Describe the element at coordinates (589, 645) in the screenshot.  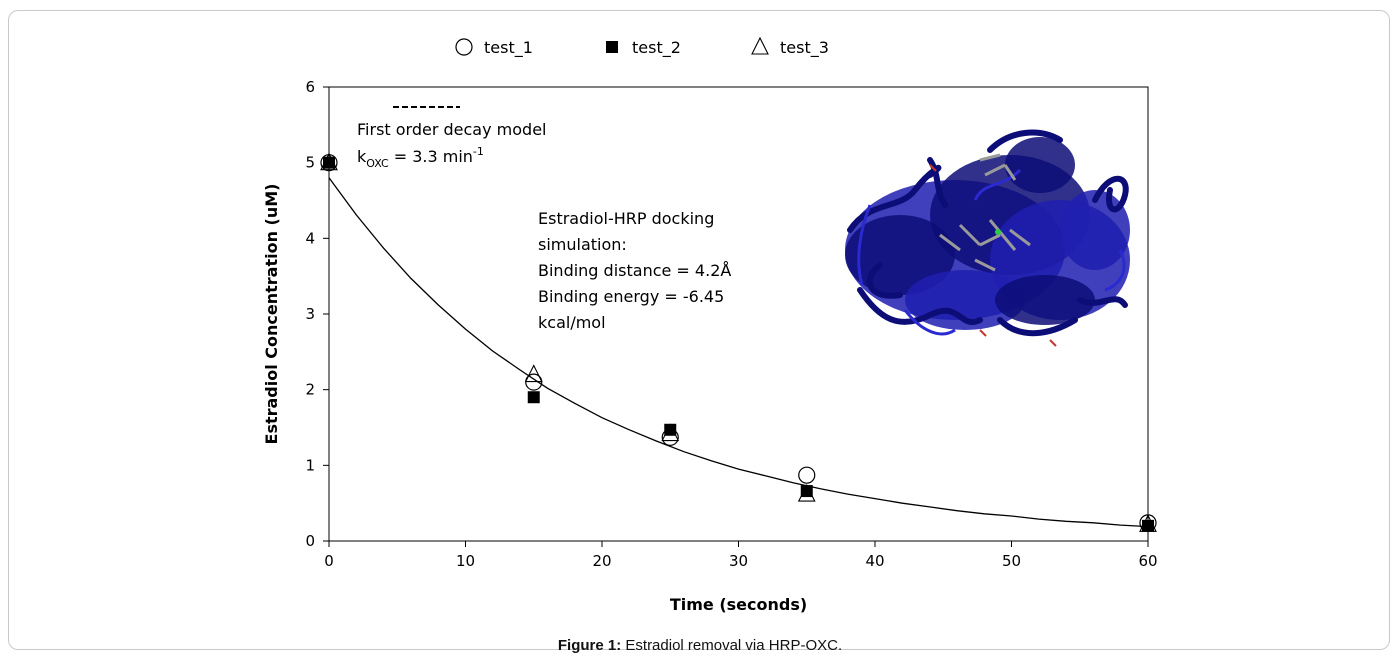
I see `caption-label: Figure 1:` at that location.